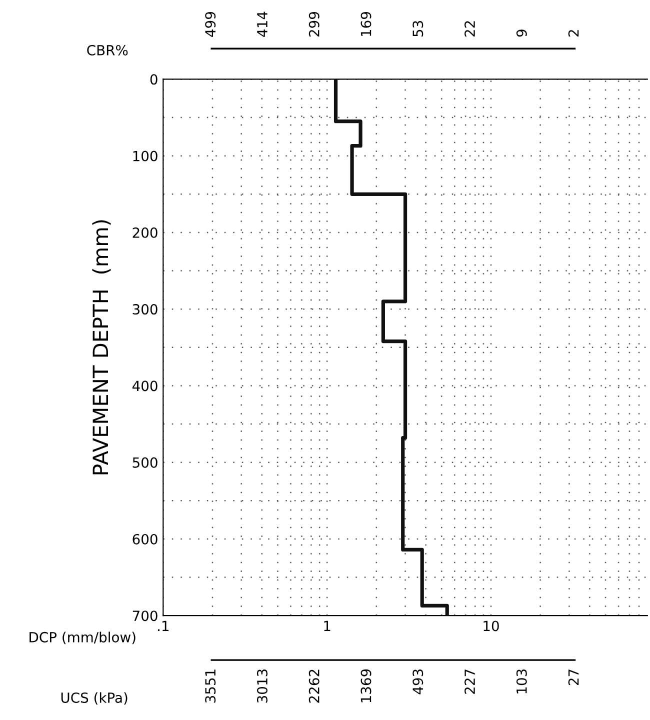  Describe the element at coordinates (573, 678) in the screenshot. I see `text: 27` at that location.